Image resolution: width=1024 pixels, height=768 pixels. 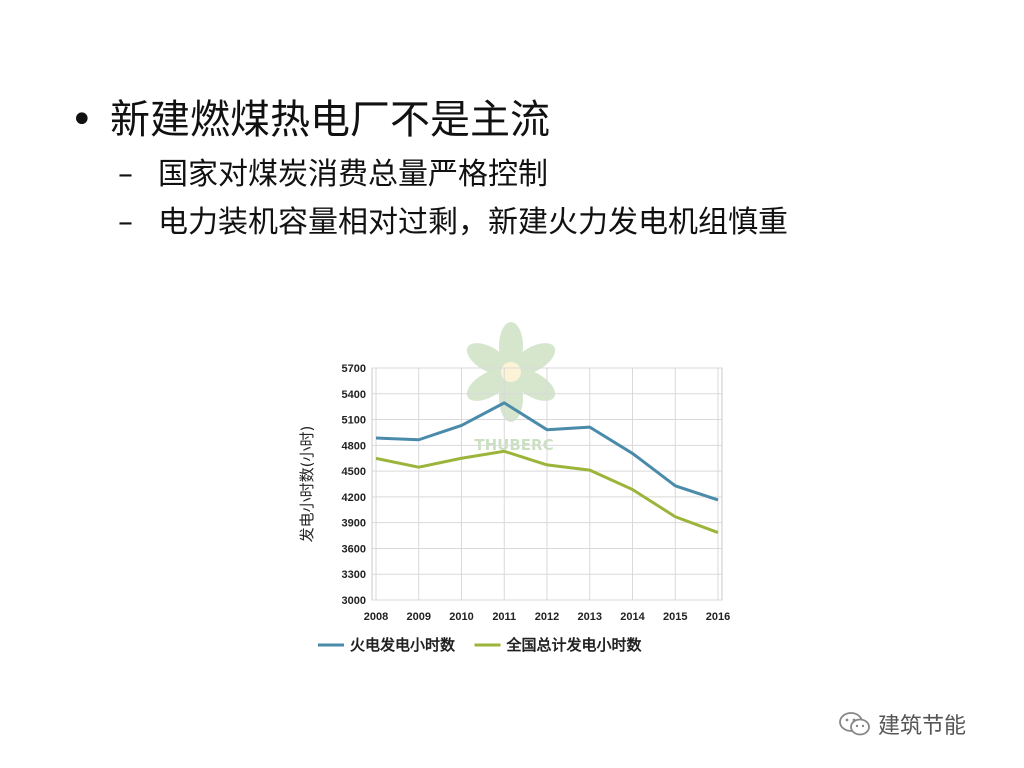 I want to click on main-bullet-text: 新建燃煤热电厂不是主流, so click(x=330, y=120).